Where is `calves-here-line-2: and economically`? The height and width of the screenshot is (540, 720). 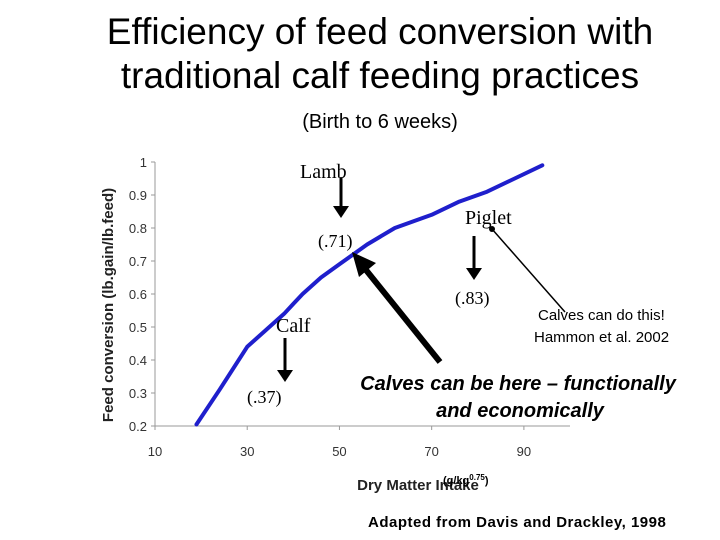 calves-here-line-2: and economically is located at coordinates (520, 411).